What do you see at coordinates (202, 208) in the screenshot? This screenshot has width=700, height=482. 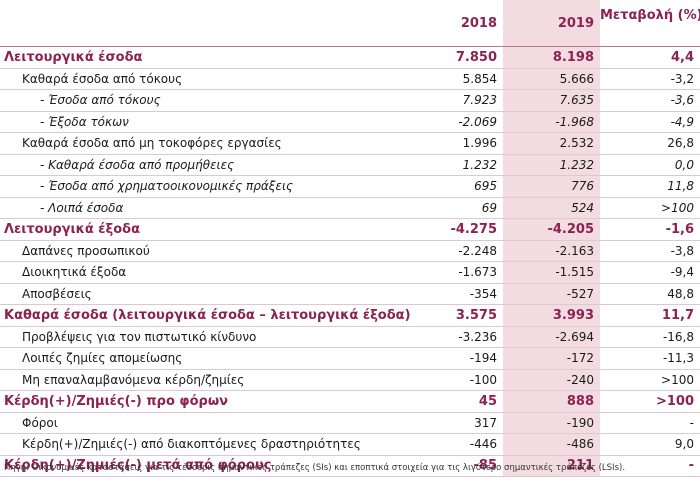 I see `row-label: - Λοιπά έσοδα` at bounding box center [202, 208].